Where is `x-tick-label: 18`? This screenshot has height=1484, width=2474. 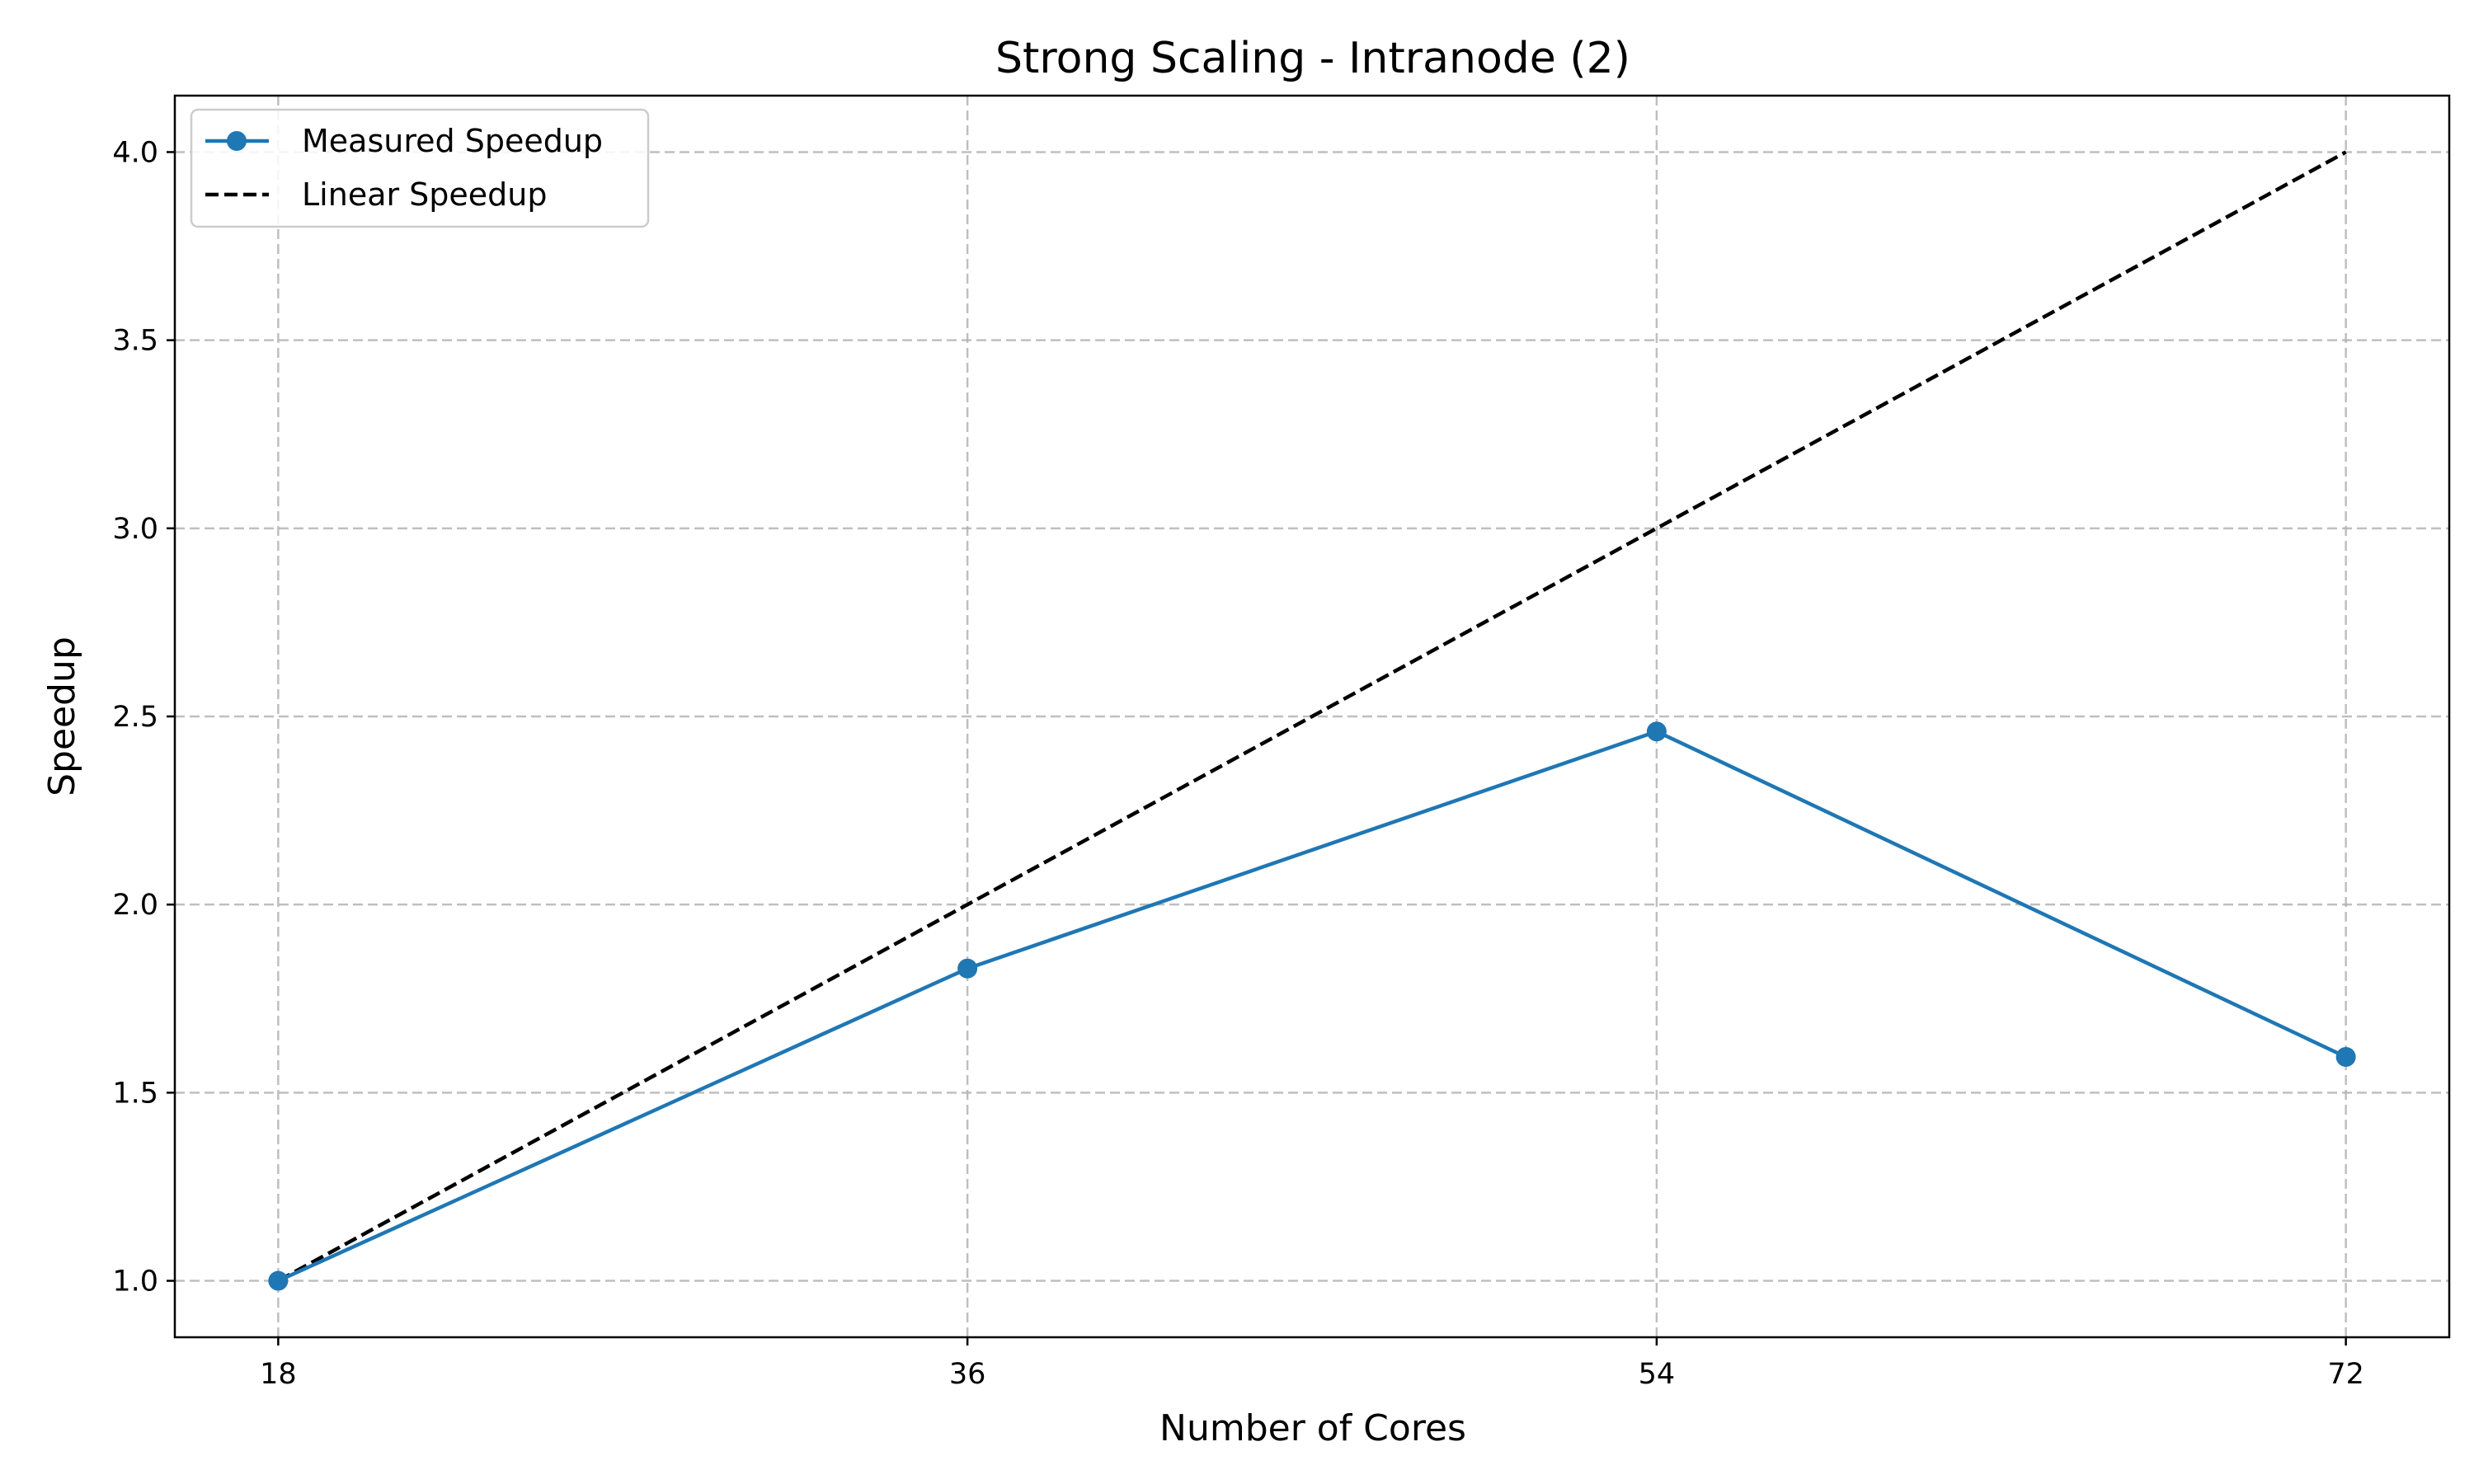
x-tick-label: 18 is located at coordinates (278, 1374).